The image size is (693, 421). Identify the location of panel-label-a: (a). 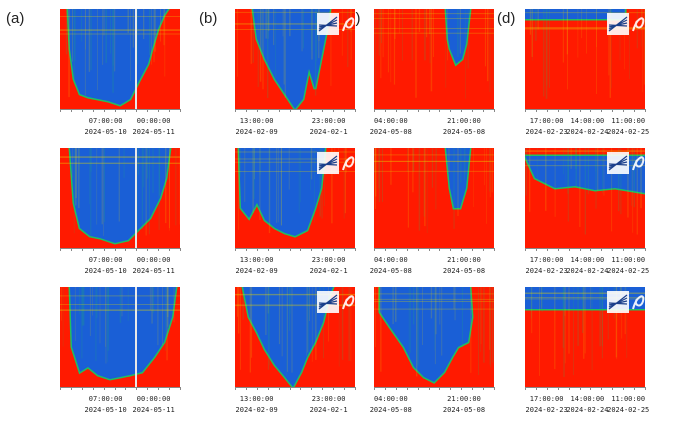
(15, 18).